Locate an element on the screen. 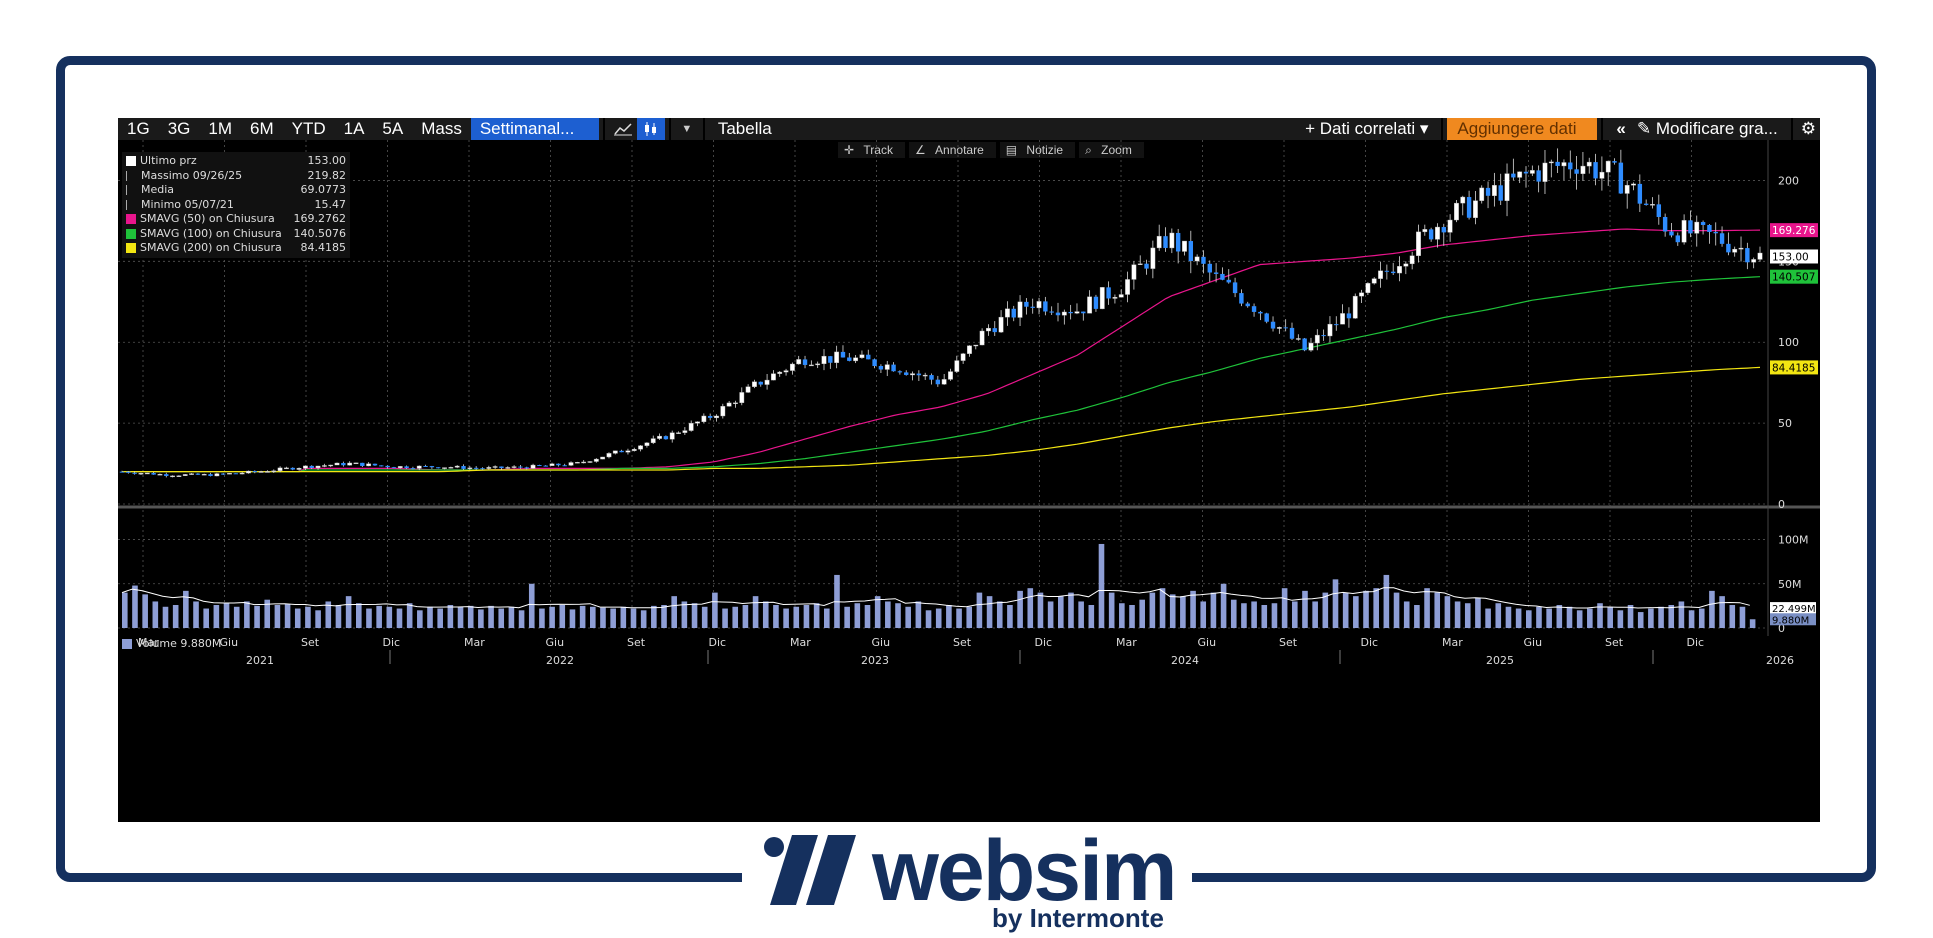 The height and width of the screenshot is (938, 1933). period-6m-button: 6M is located at coordinates (262, 128).